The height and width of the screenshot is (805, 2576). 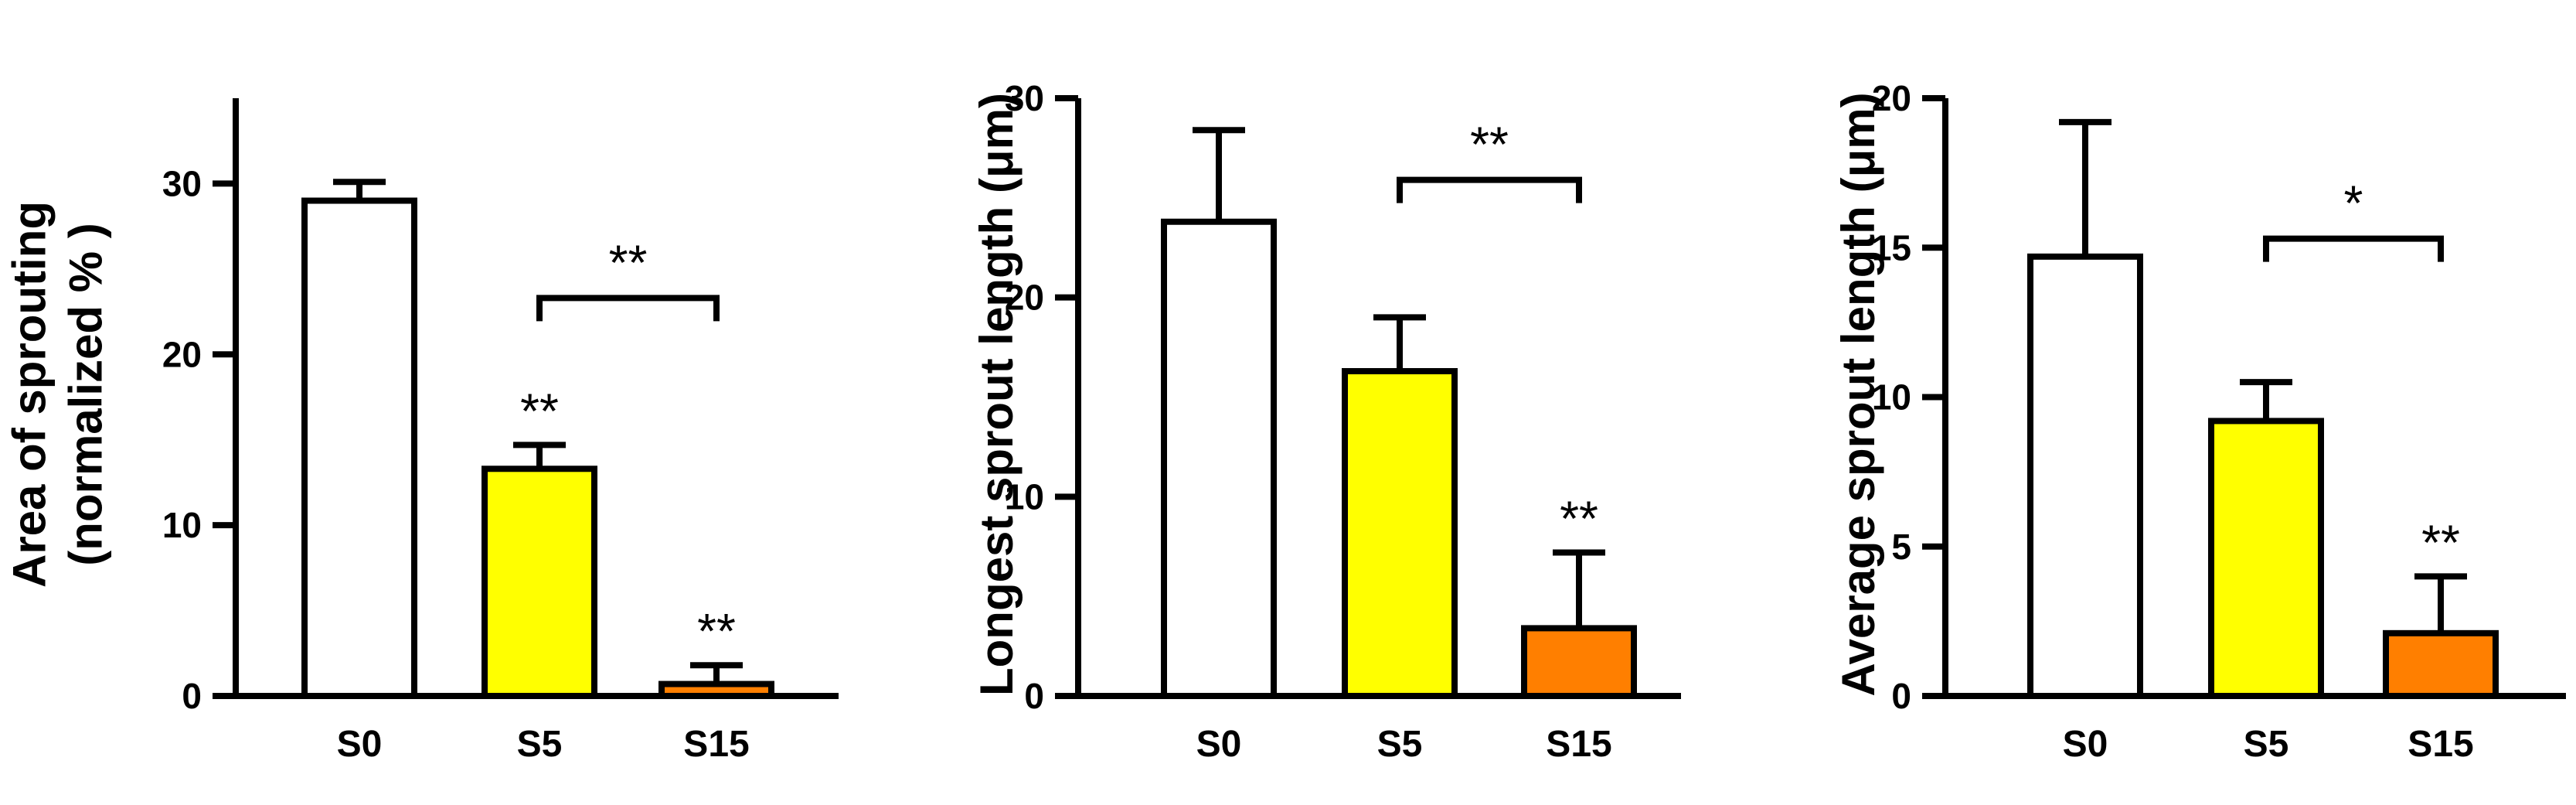 I want to click on y-axis-title-line-2: (normalized % ), so click(x=86, y=394).